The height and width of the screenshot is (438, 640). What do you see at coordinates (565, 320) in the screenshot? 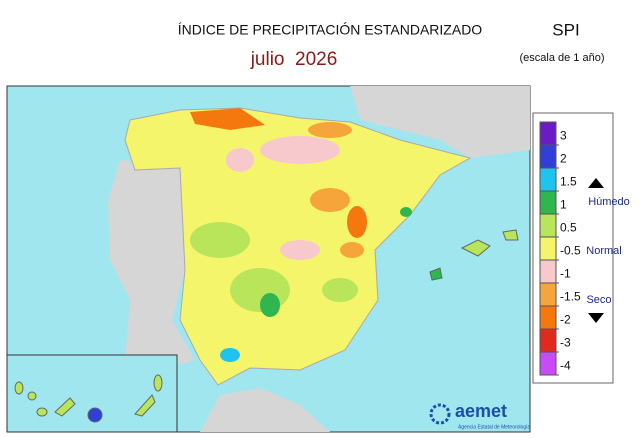
I see `legend-tick-label: -2` at bounding box center [565, 320].